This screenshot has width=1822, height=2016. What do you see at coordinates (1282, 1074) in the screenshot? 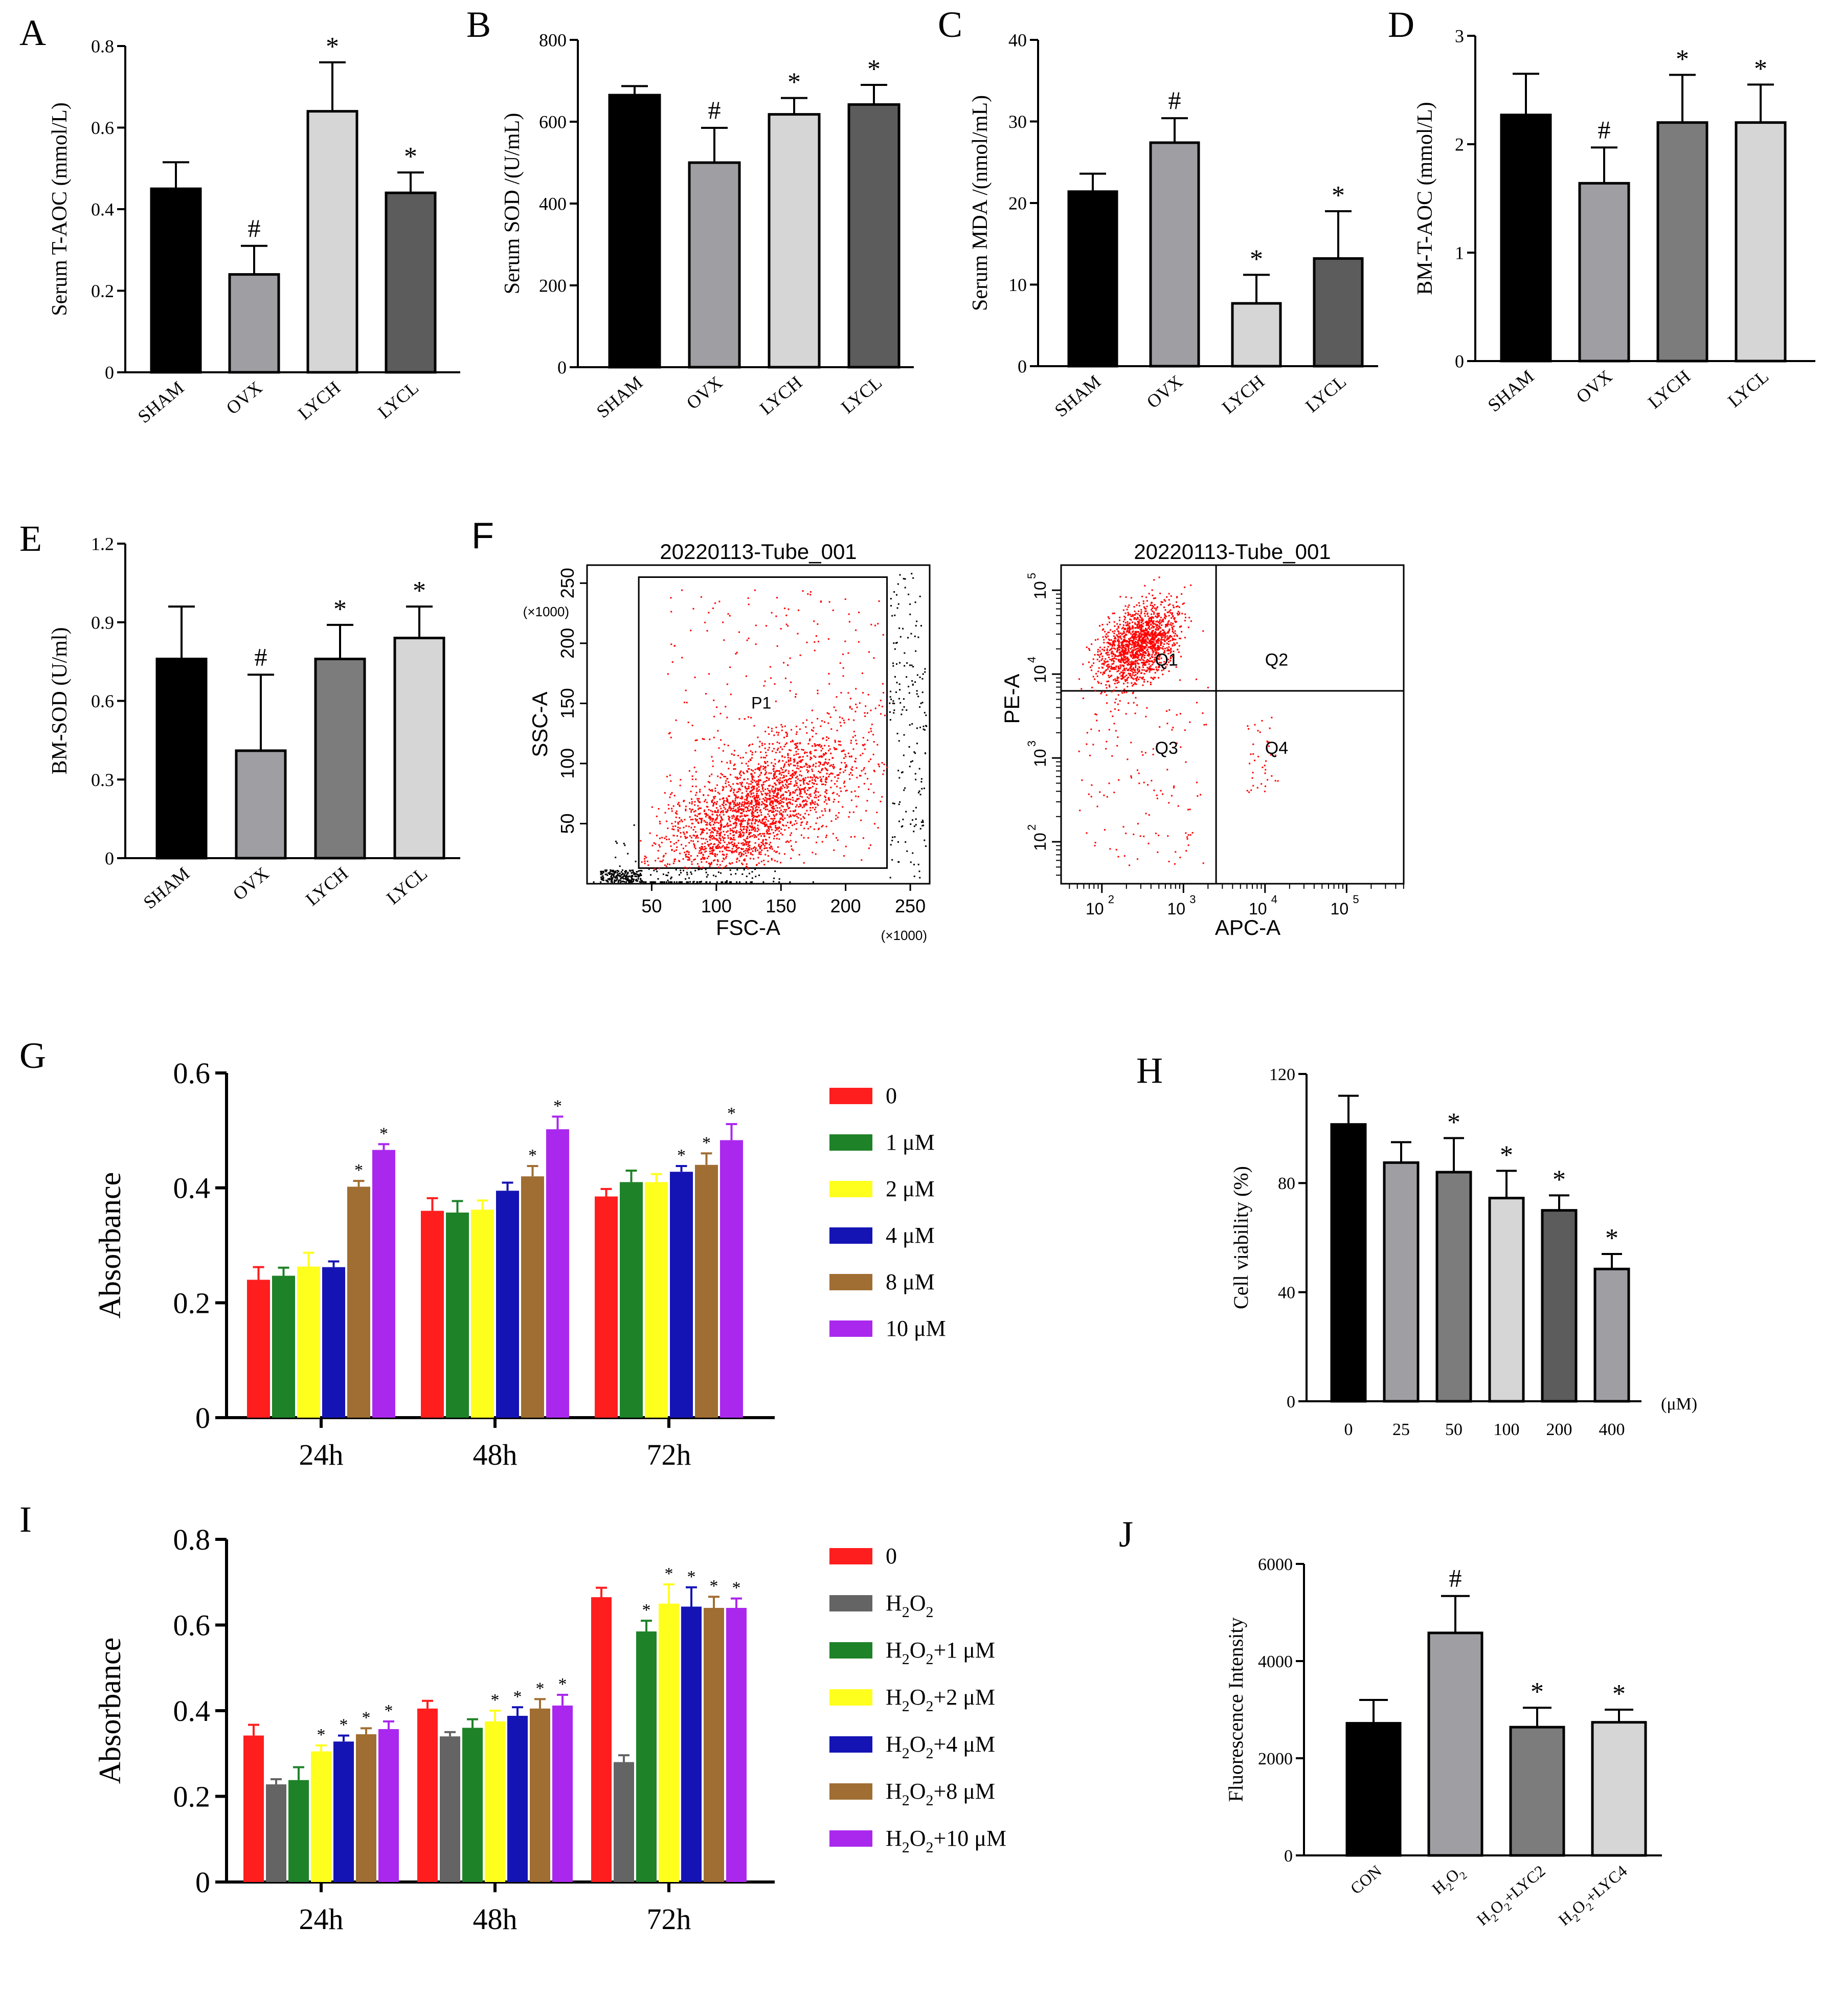
I see `y-tick-label: 120` at bounding box center [1282, 1074].